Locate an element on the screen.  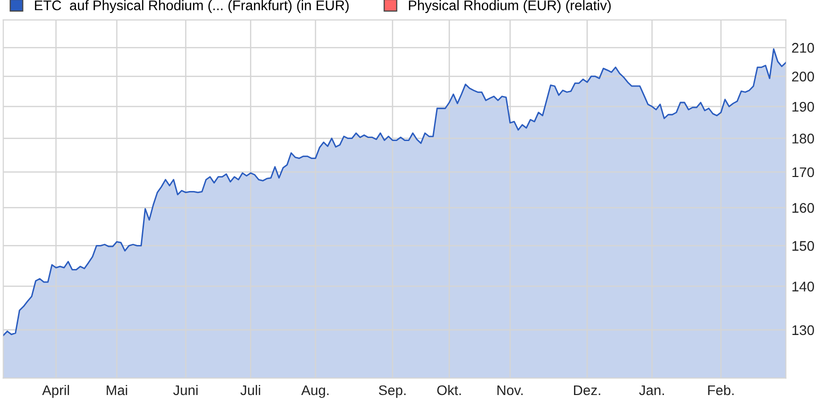
y-tick-label: 200 is located at coordinates (803, 77).